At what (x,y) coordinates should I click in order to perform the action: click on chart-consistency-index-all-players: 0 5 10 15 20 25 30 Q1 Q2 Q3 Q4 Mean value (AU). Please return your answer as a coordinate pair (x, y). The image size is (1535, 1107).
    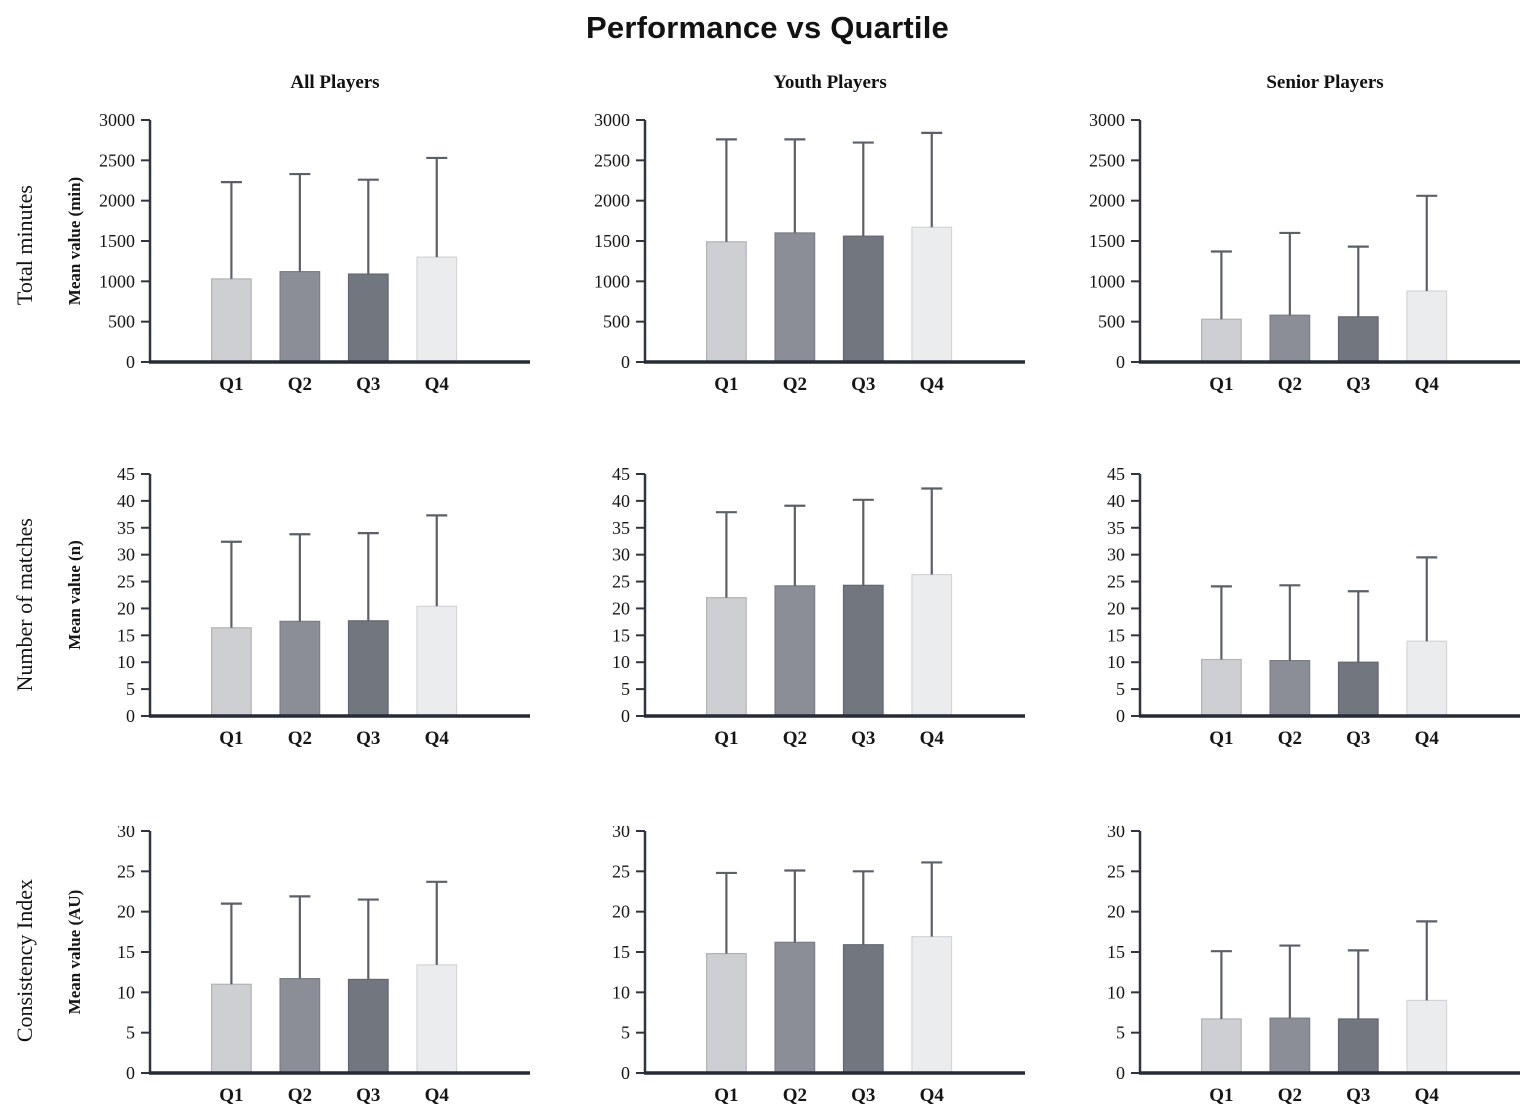
    Looking at the image, I should click on (297, 966).